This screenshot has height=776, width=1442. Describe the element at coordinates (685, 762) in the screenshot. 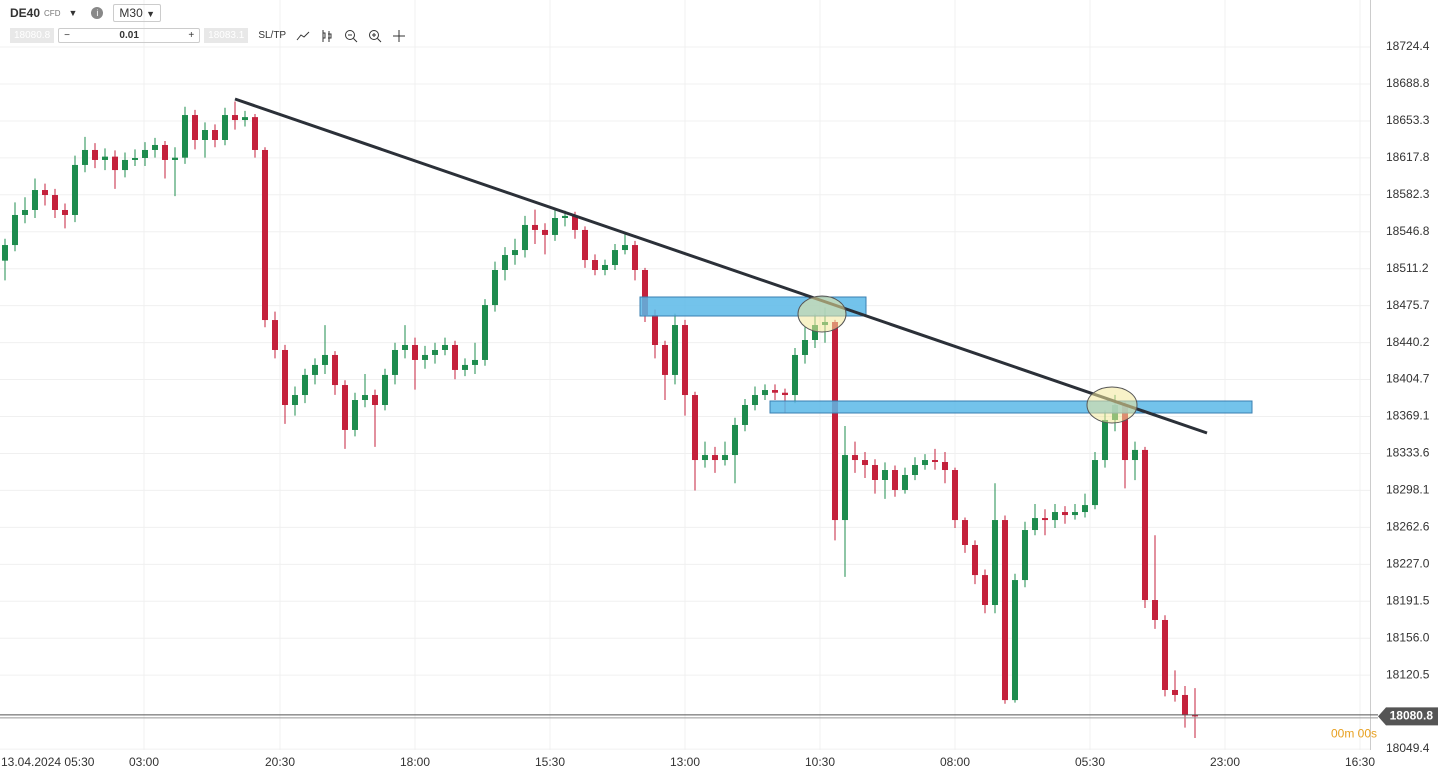

I see `x-tick-label: 13:00` at that location.